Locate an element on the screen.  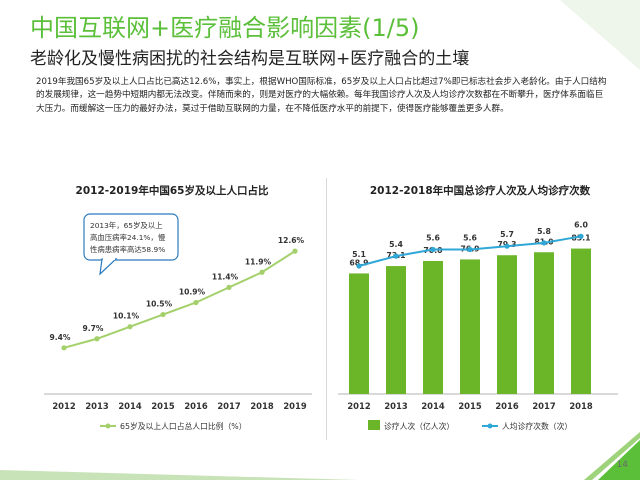
legend-label-visits: 诊疗人次（亿人次） is located at coordinates (419, 426).